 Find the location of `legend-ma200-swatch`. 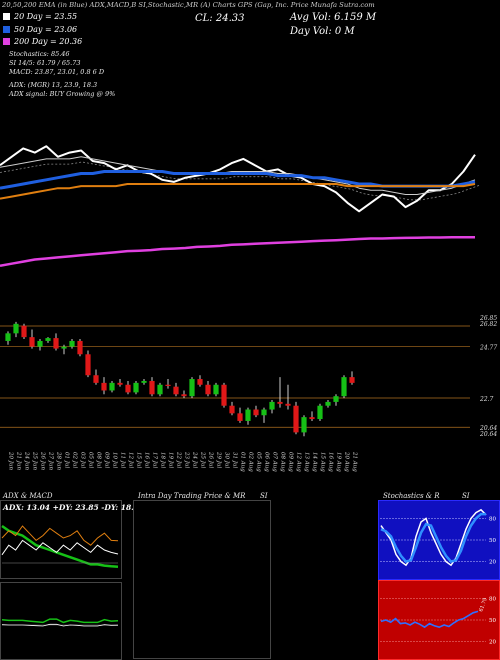

legend-ma200-swatch is located at coordinates (6, 41).